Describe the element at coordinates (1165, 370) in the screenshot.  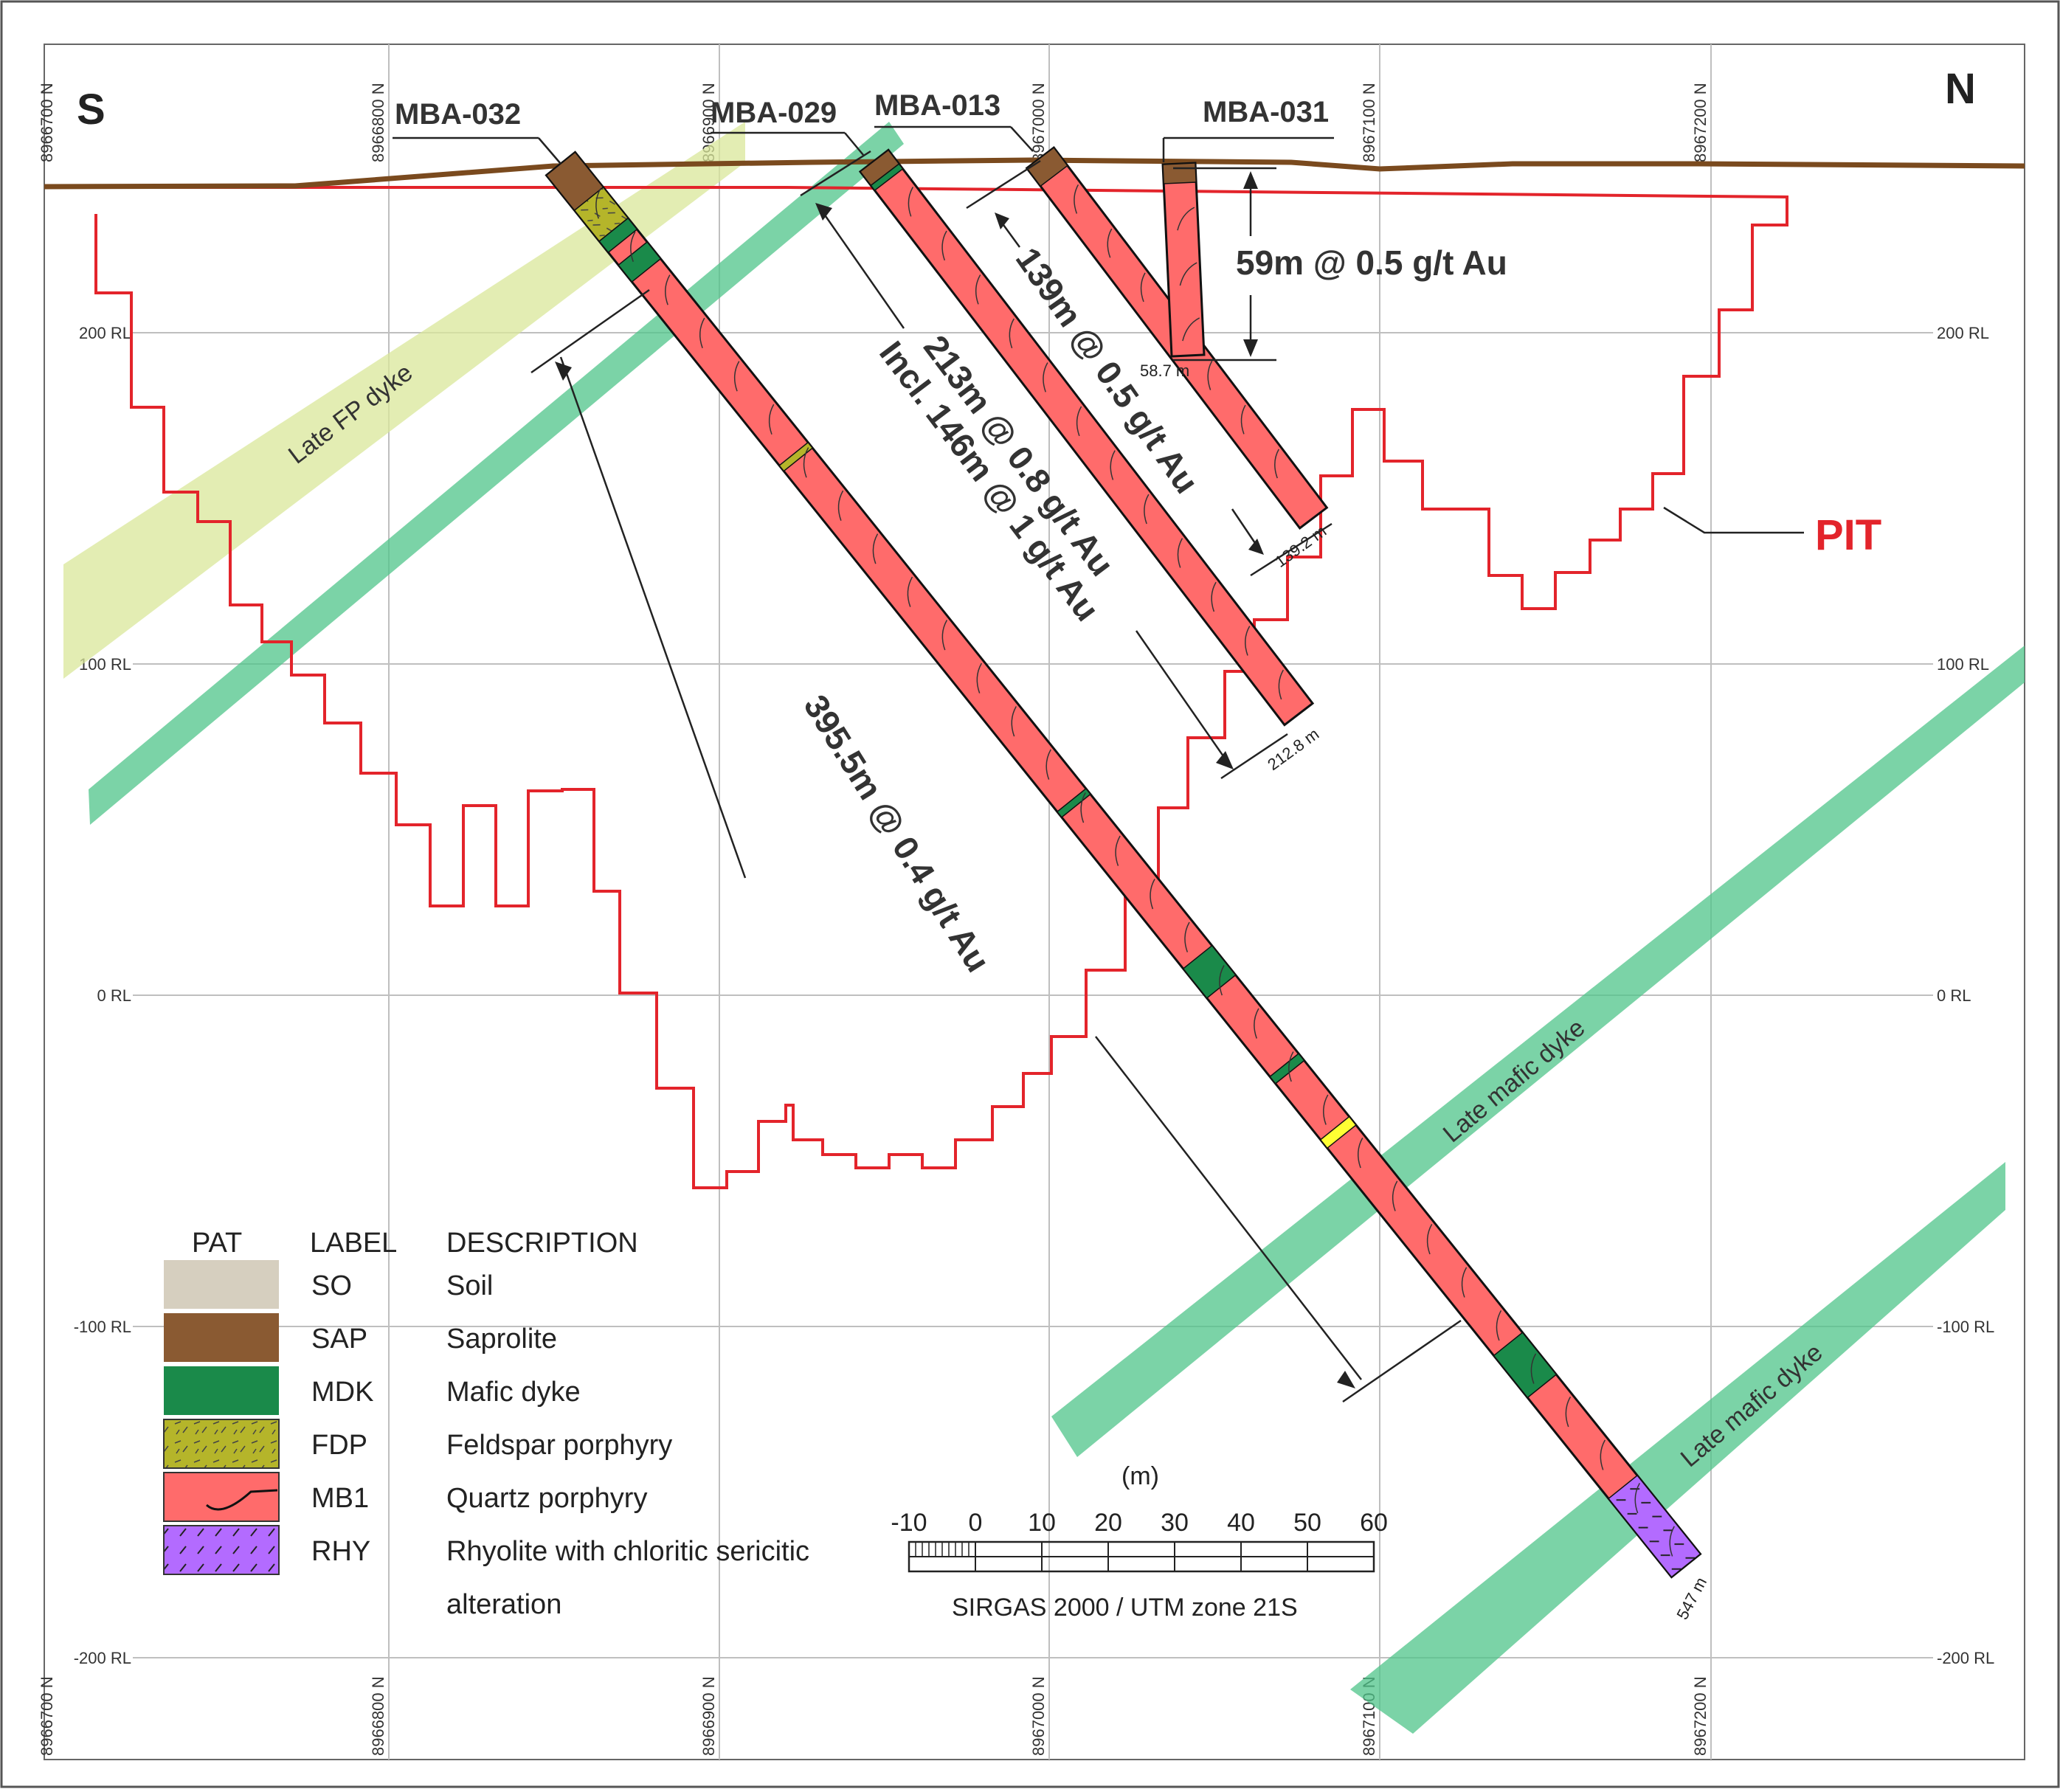
I see `depth-label-mba-031: 58.7 m` at that location.